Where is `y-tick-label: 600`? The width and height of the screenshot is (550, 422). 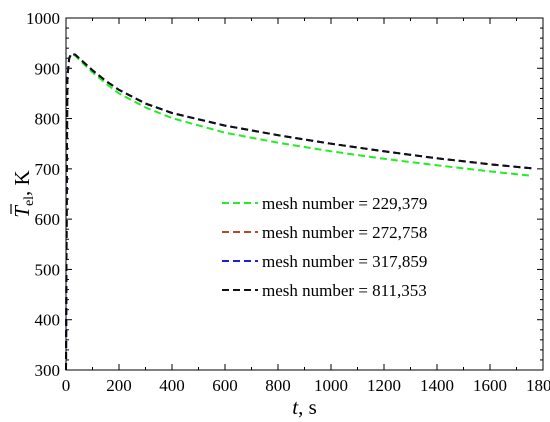 y-tick-label: 600 is located at coordinates (48, 219).